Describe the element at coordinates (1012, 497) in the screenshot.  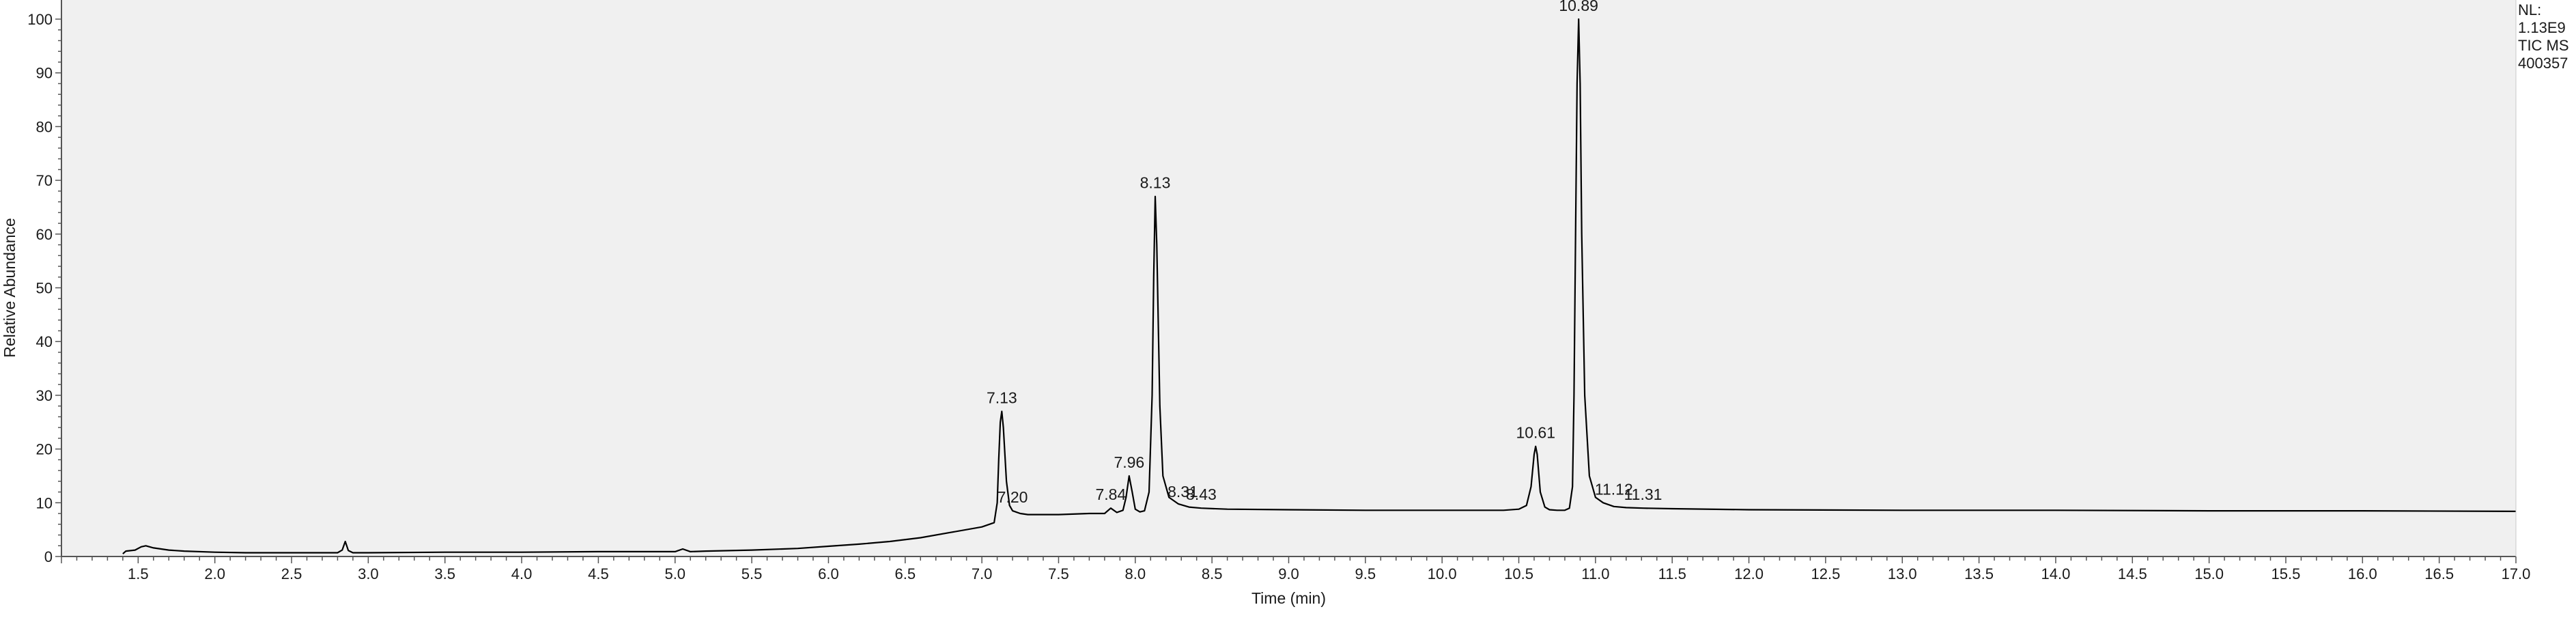
I see `peak-label: 7.20` at that location.